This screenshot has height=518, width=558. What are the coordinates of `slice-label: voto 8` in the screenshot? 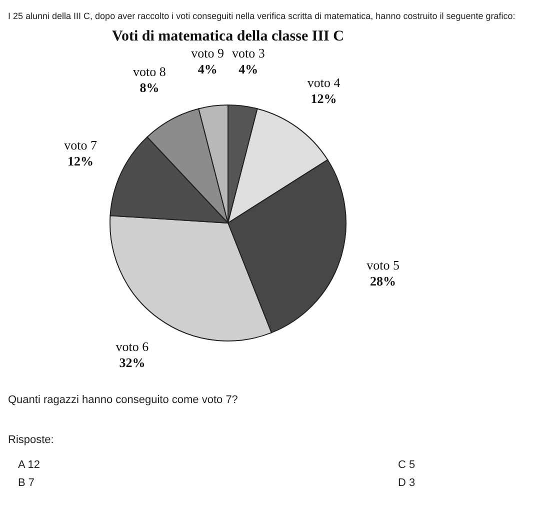 It's located at (149, 72).